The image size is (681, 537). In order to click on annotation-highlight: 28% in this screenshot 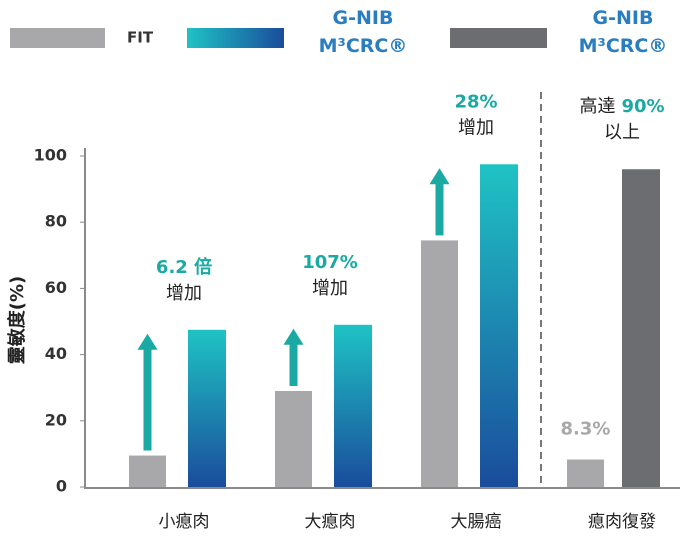, I will do `click(475, 101)`.